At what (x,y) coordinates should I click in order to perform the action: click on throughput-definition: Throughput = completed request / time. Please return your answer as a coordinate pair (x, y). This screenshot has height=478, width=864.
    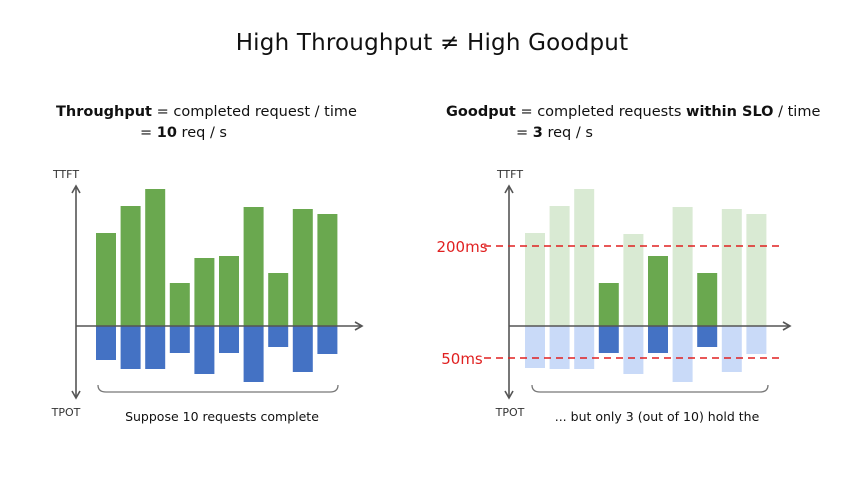
    Looking at the image, I should click on (206, 112).